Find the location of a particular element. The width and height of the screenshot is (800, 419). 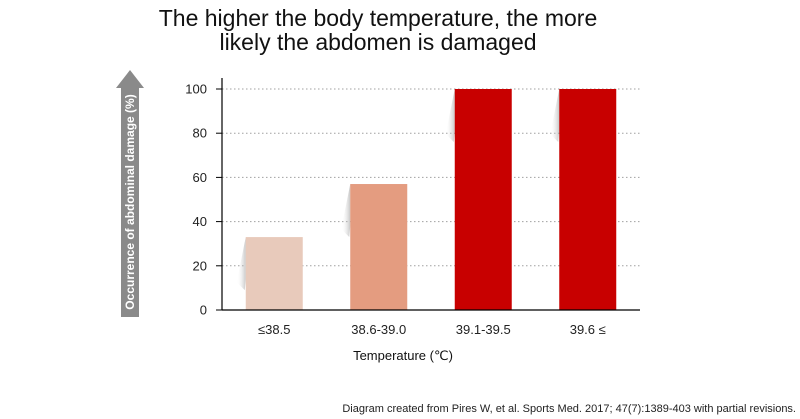

y-tick-label: 40 is located at coordinates (200, 221).